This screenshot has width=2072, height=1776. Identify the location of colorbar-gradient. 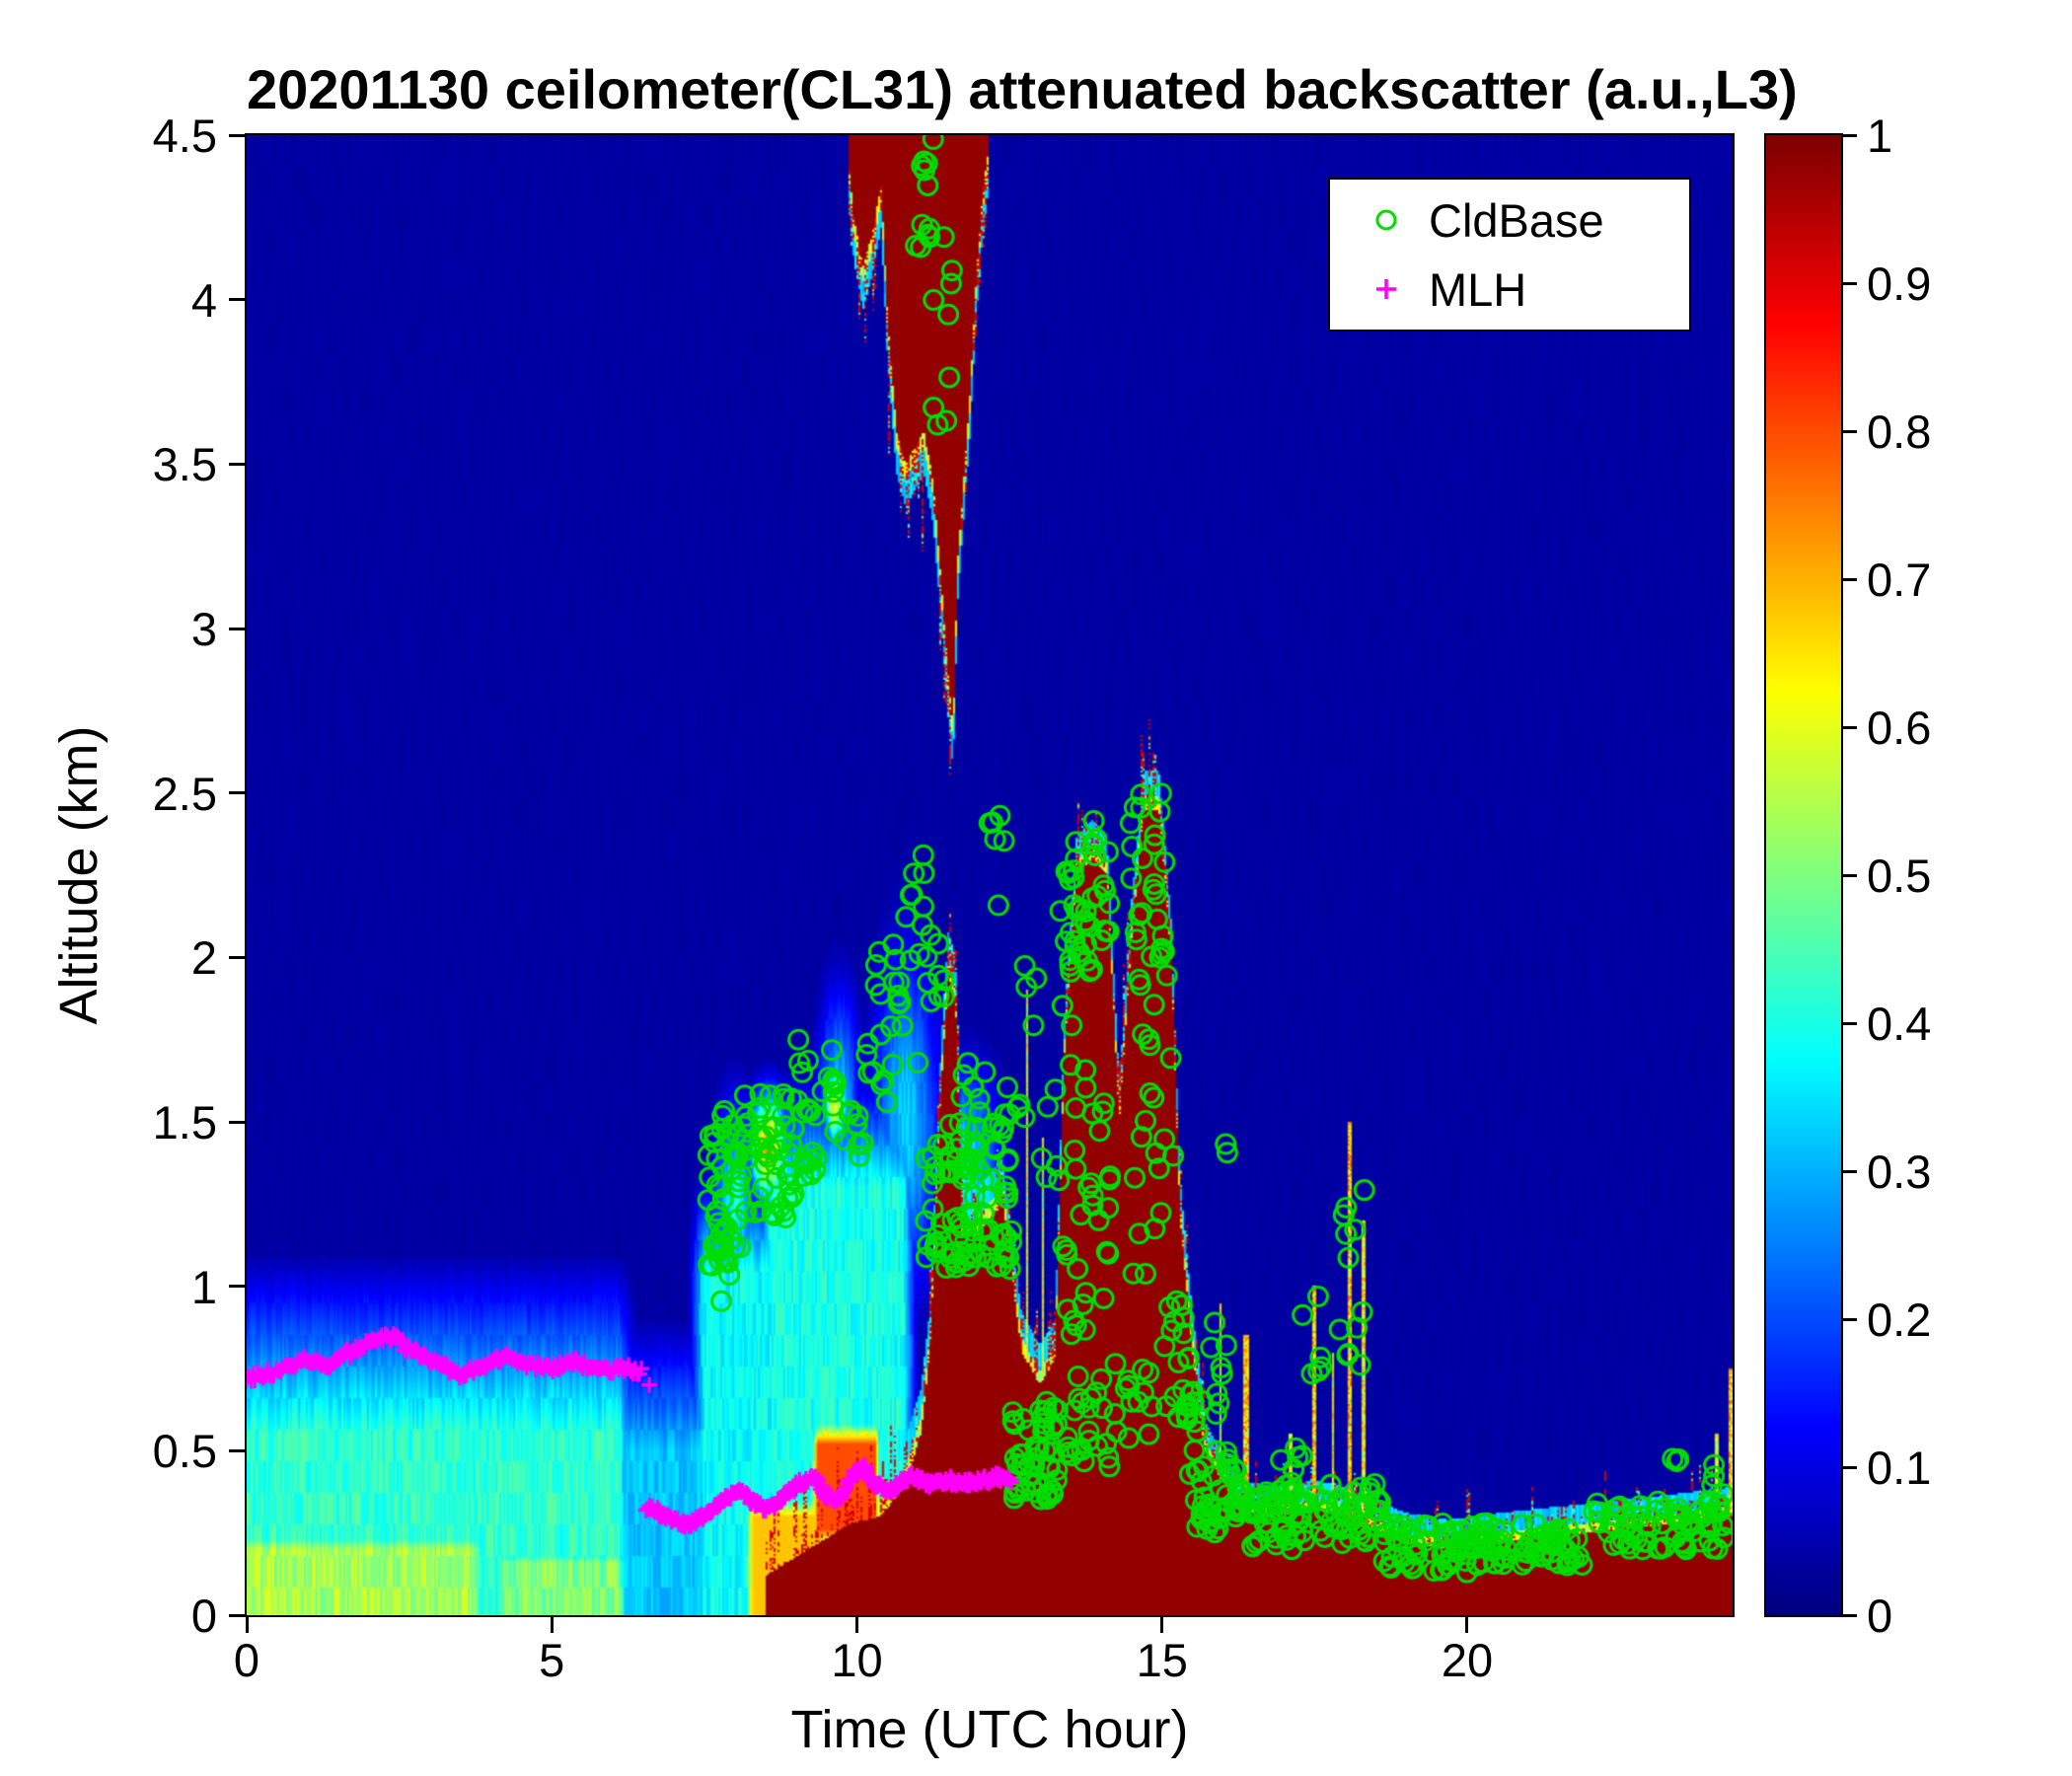
(1803, 875).